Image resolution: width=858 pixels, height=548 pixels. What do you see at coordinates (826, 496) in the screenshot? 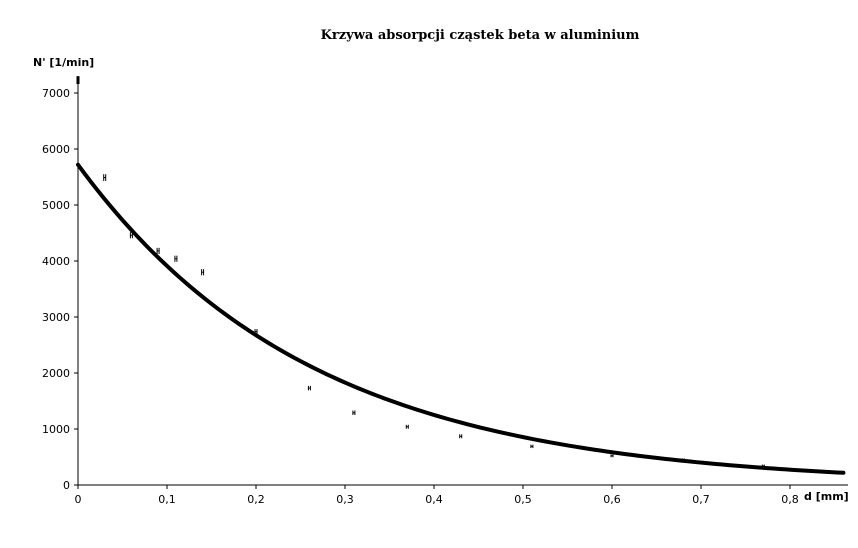
I see `x-axis-label: d [mm]` at bounding box center [826, 496].